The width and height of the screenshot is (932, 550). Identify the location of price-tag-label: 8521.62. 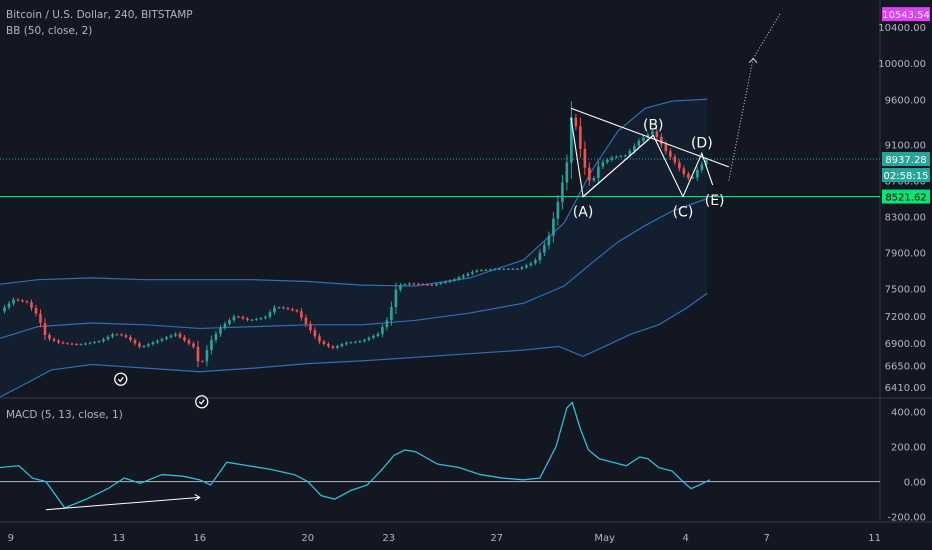
(905, 198).